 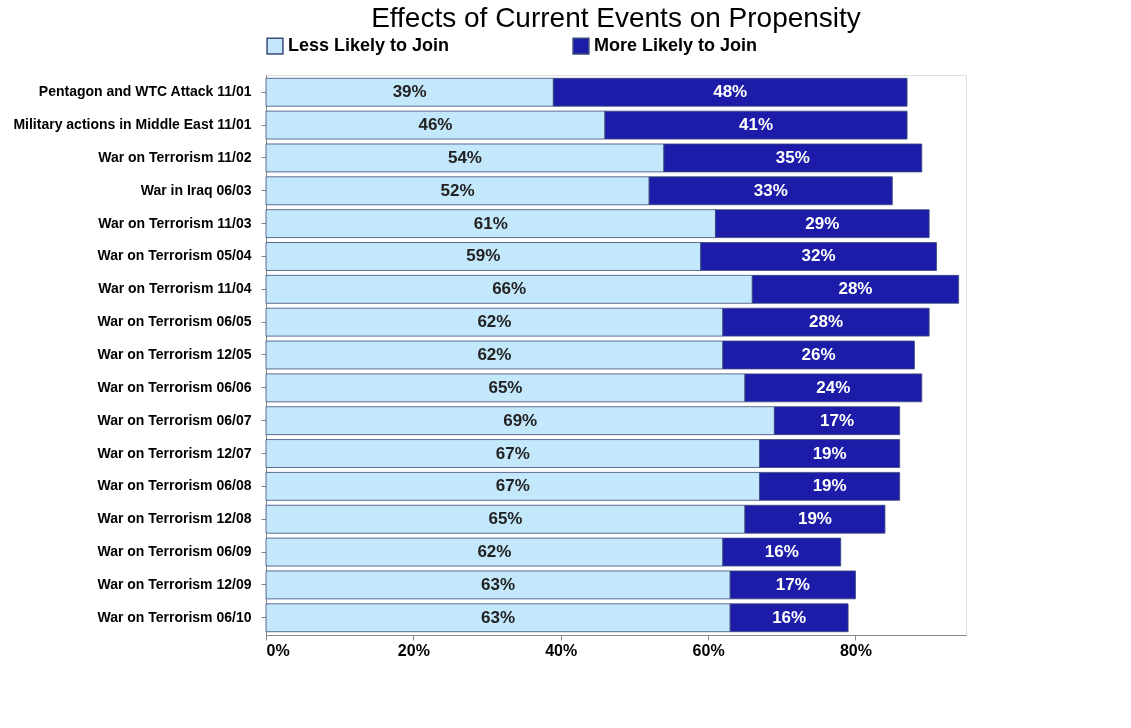 I want to click on data-label: 46%, so click(x=435, y=125).